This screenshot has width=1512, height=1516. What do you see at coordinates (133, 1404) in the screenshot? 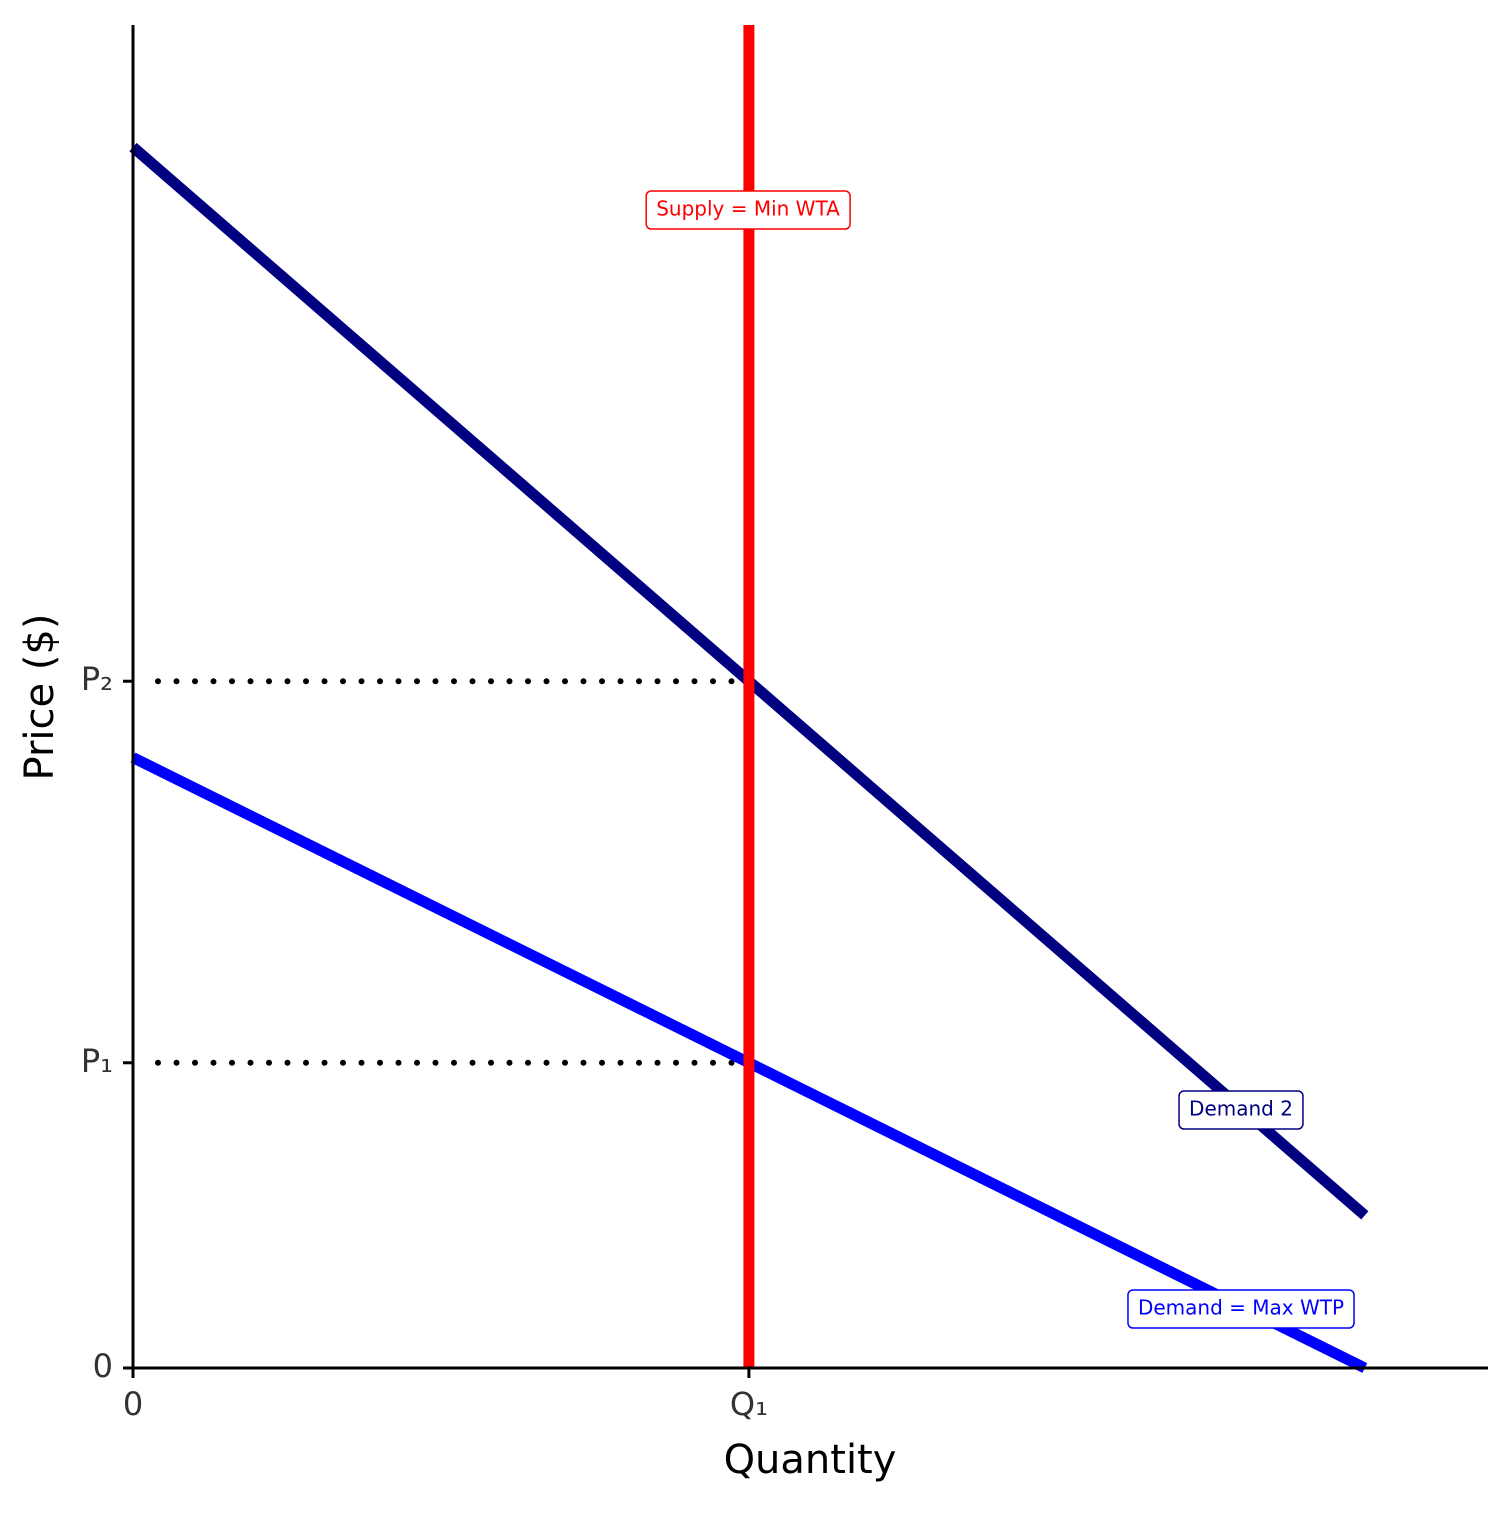
I see `x-tick-label: 0` at bounding box center [133, 1404].